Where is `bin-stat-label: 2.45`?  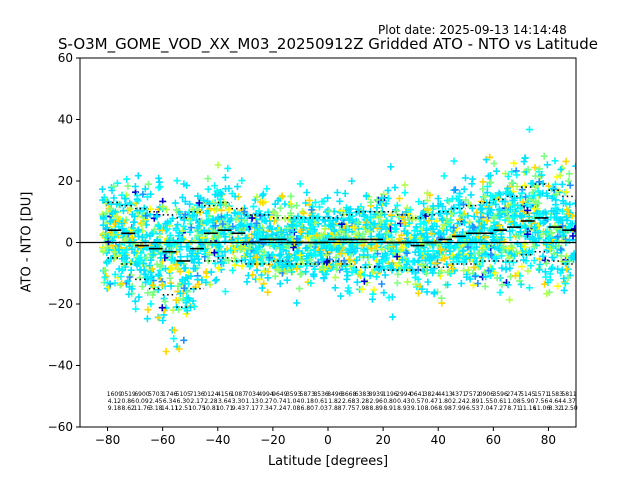 bin-stat-label: 2.45 is located at coordinates (156, 401).